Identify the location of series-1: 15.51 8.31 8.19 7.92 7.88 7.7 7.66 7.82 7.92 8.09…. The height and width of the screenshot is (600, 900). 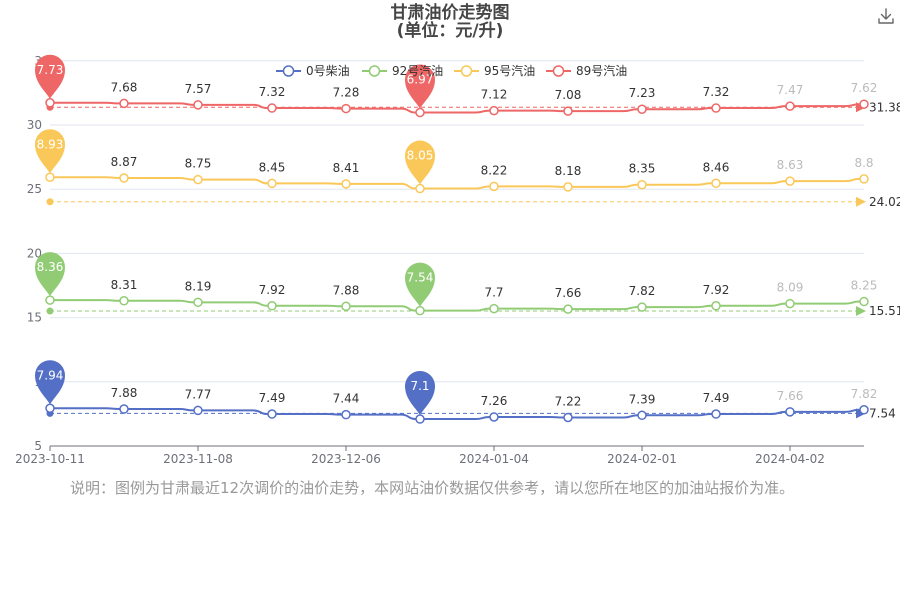
(467, 285).